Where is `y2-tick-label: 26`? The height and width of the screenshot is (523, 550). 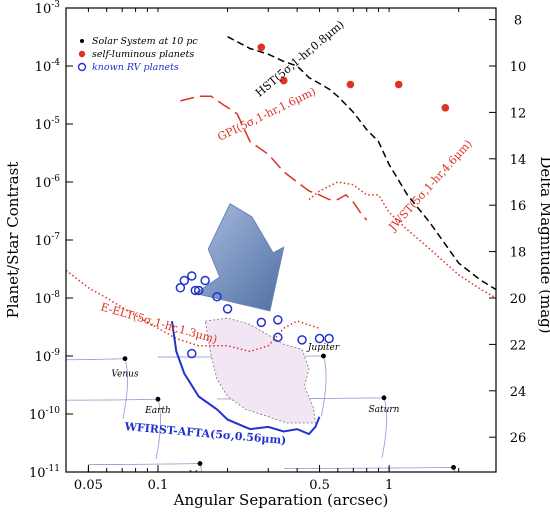
y2-tick-label: 26 is located at coordinates (518, 438).